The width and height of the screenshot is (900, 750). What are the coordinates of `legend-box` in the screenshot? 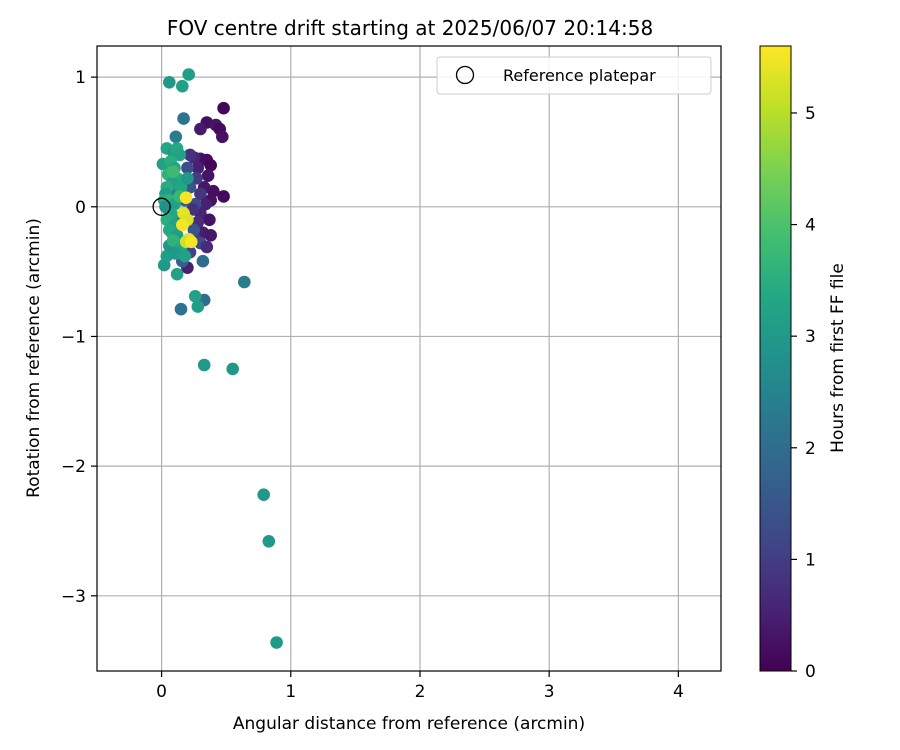 It's located at (574, 75).